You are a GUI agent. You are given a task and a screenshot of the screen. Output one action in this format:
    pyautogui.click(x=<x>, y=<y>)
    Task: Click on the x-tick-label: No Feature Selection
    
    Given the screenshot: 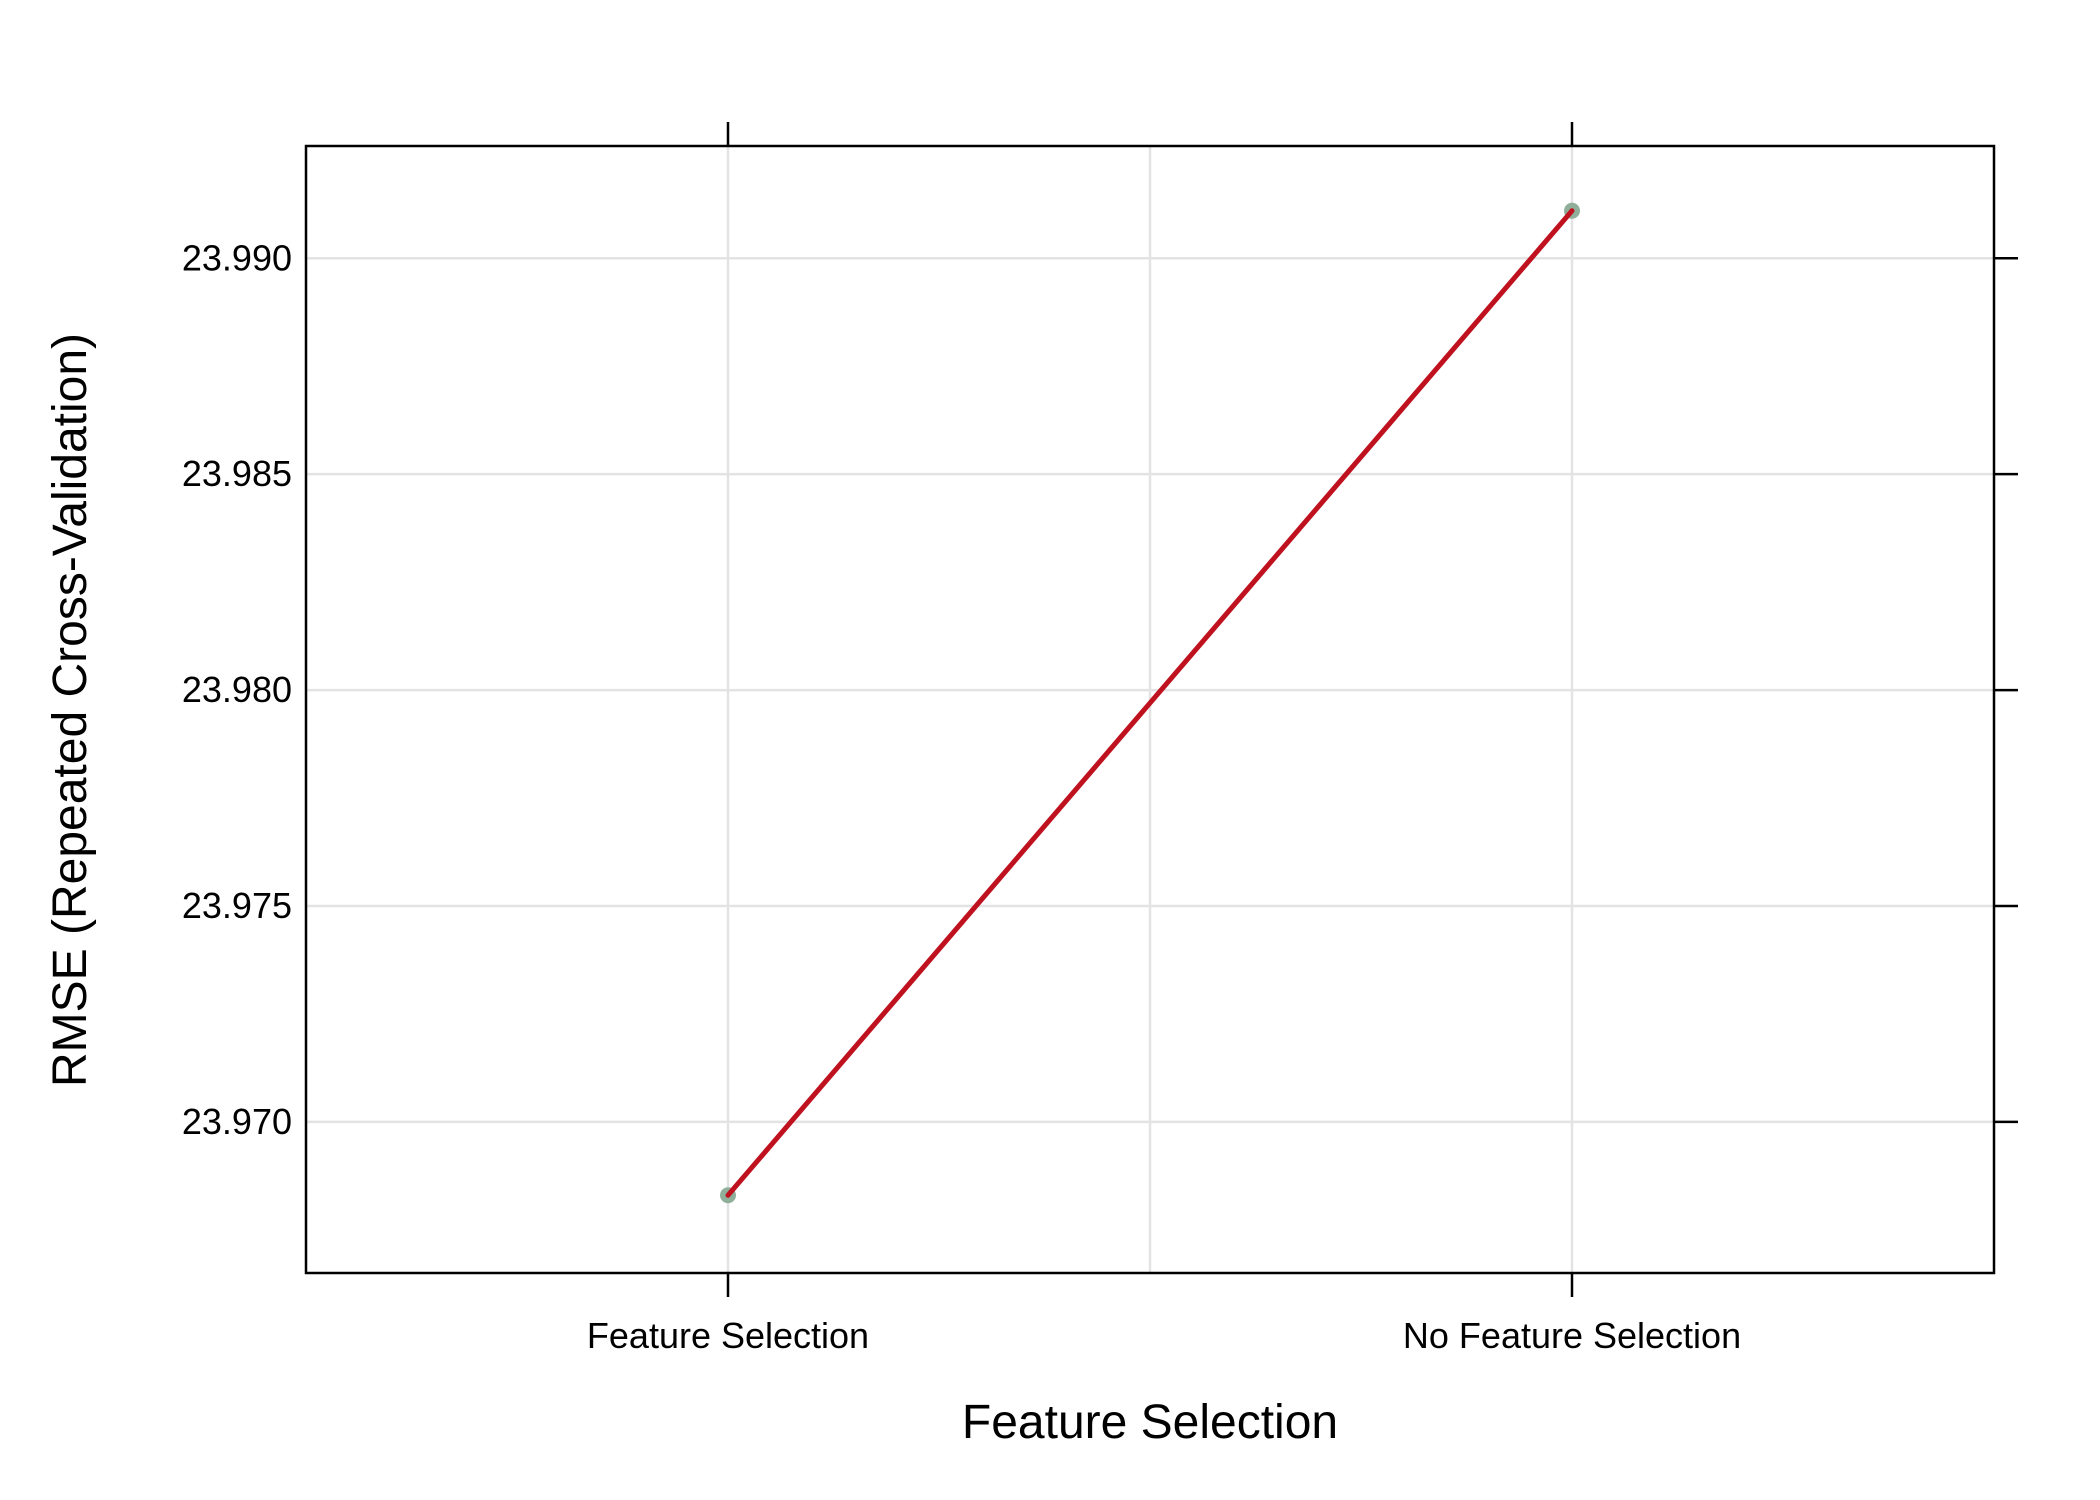 What is the action you would take?
    pyautogui.click(x=1572, y=1335)
    